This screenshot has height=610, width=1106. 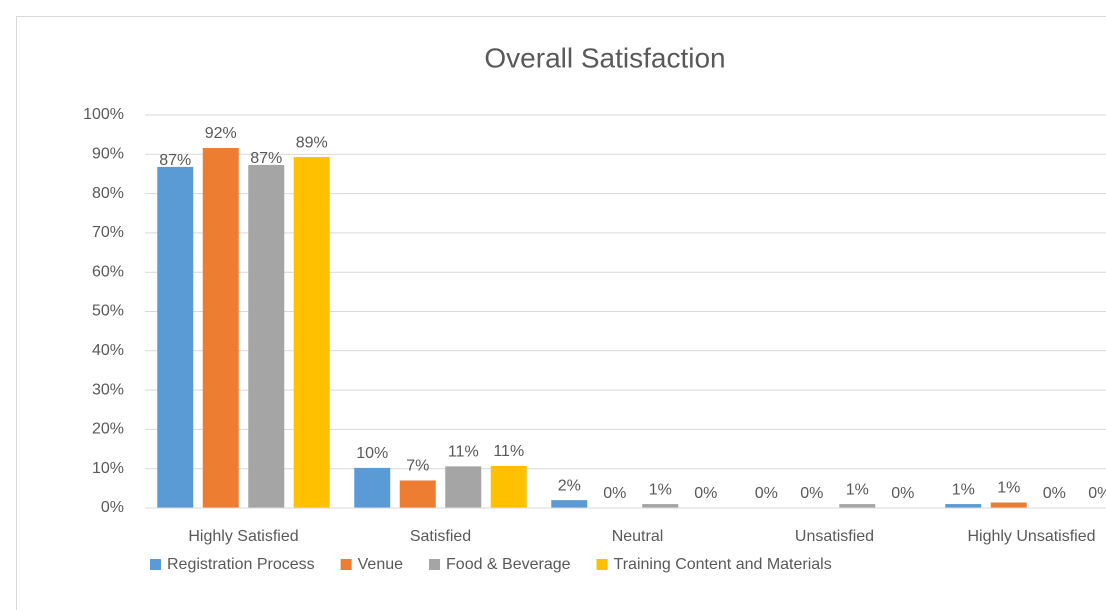 What do you see at coordinates (108, 311) in the screenshot?
I see `y-tick-label: 50%` at bounding box center [108, 311].